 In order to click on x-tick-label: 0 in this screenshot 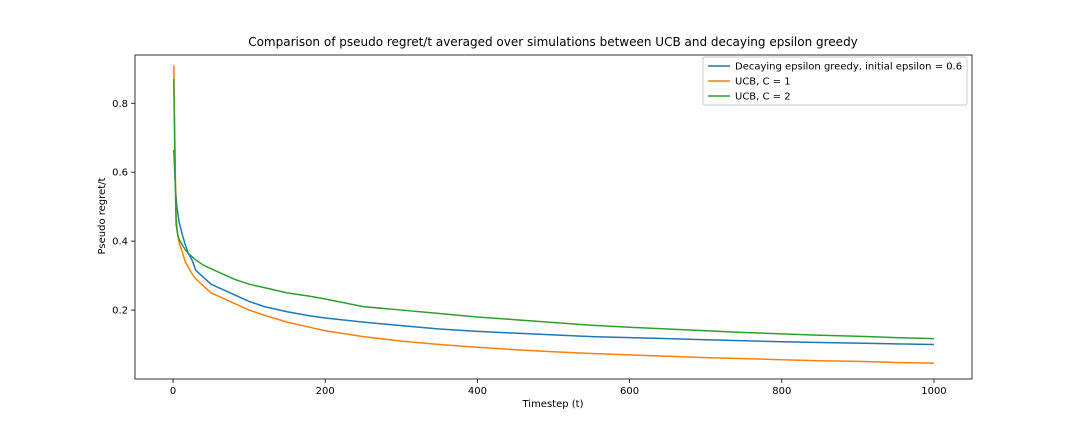, I will do `click(173, 391)`.